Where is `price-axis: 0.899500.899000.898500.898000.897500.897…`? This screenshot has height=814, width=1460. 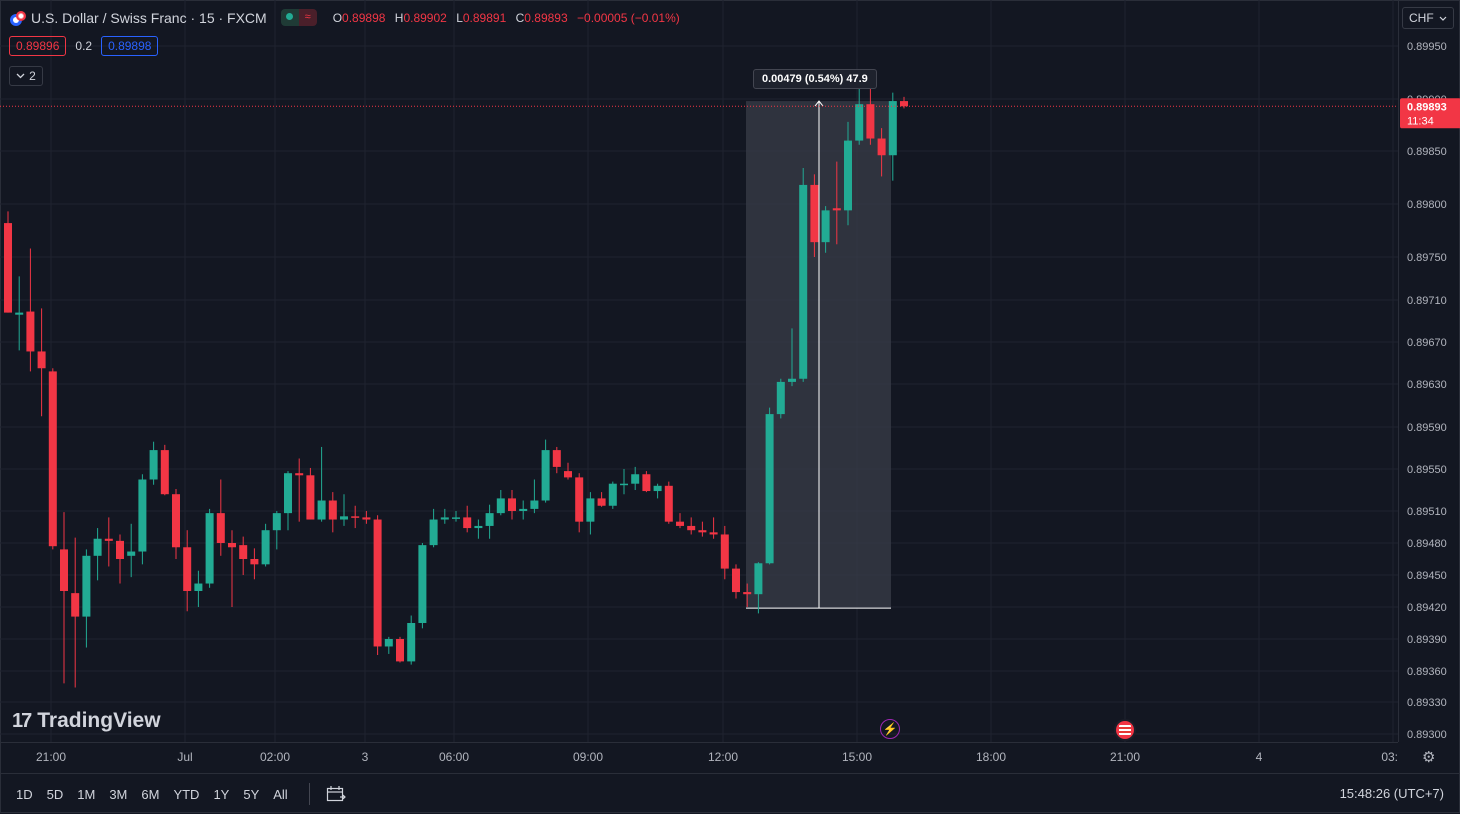 price-axis: 0.899500.899000.898500.898000.897500.897… is located at coordinates (1429, 371).